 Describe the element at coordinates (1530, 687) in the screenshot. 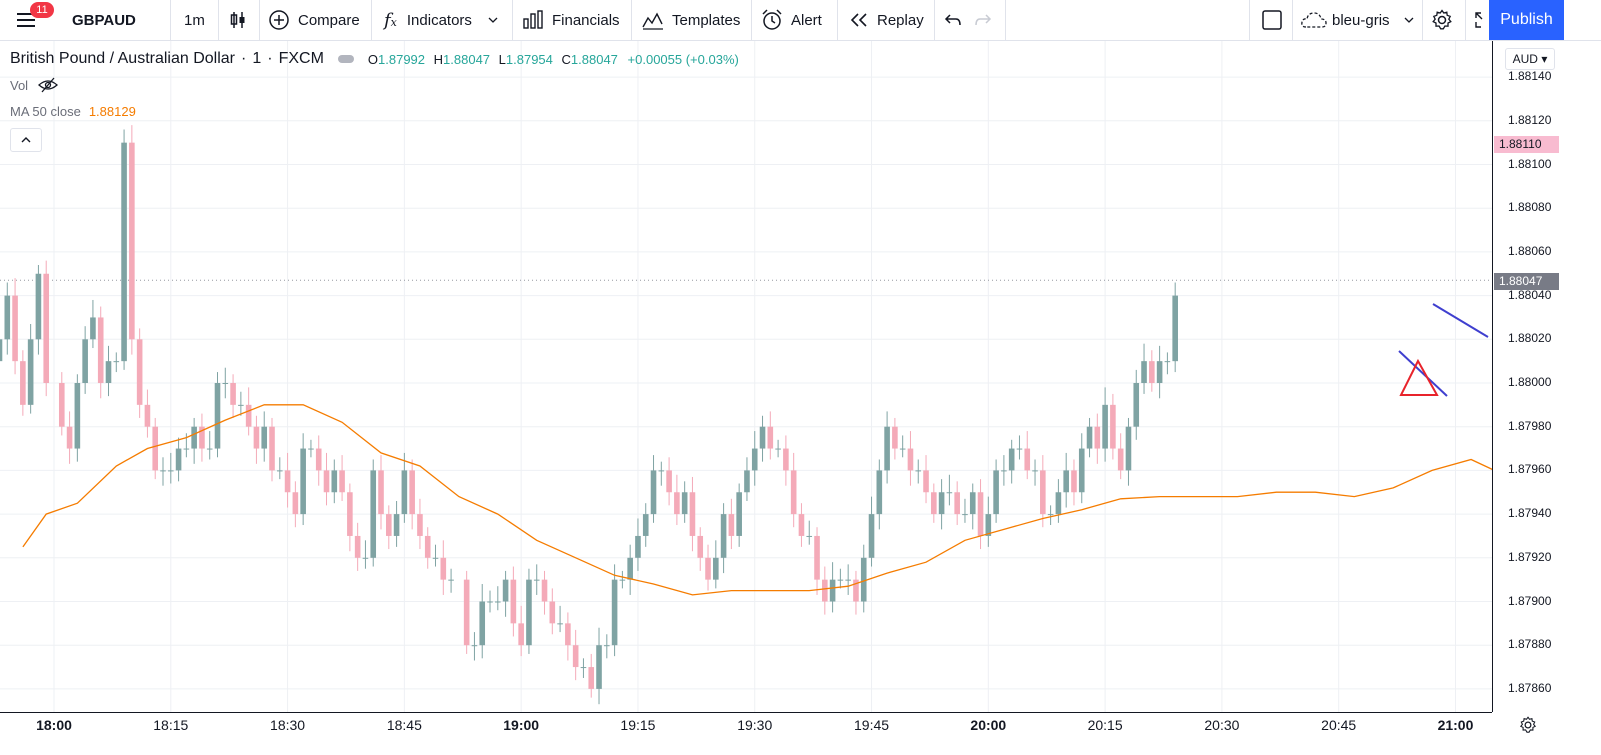

I see `price-axis-label: 1.87860` at that location.